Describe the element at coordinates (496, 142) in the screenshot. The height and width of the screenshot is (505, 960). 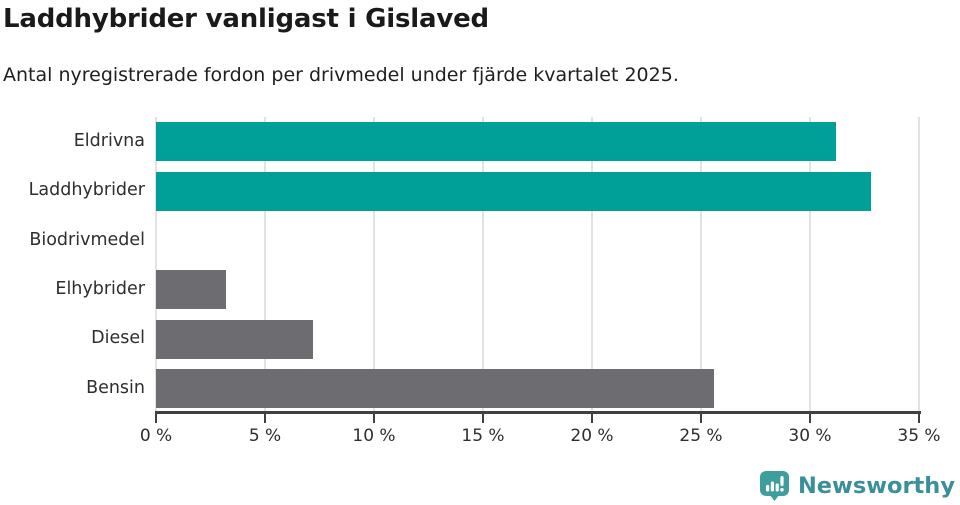
I see `bar-eldrivna` at that location.